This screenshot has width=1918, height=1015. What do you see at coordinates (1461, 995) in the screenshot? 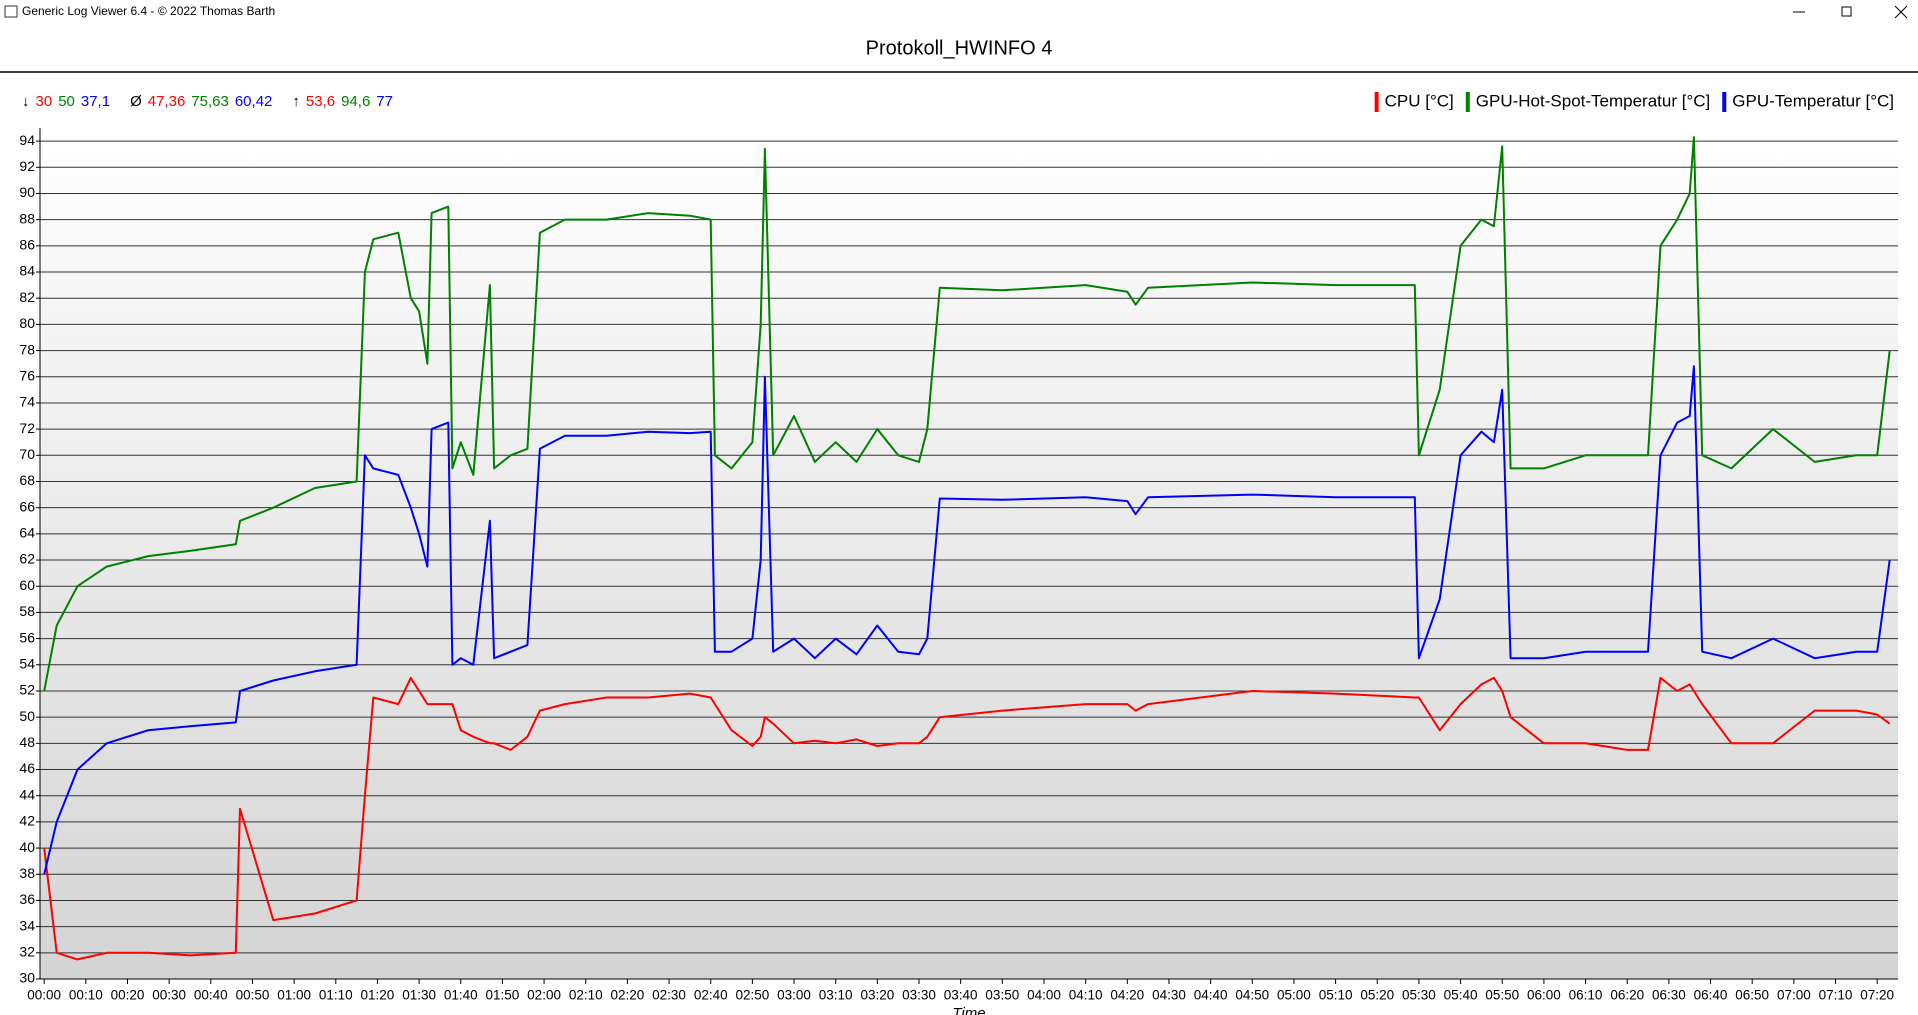
I see `x-tick-label: 05:40` at bounding box center [1461, 995].